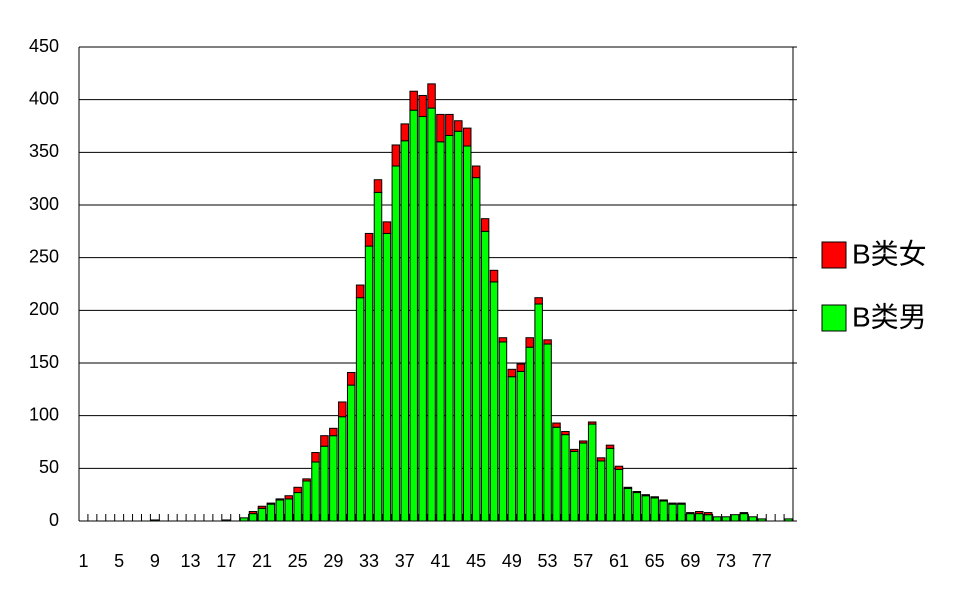  I want to click on x-tick-label: 9, so click(155, 561).